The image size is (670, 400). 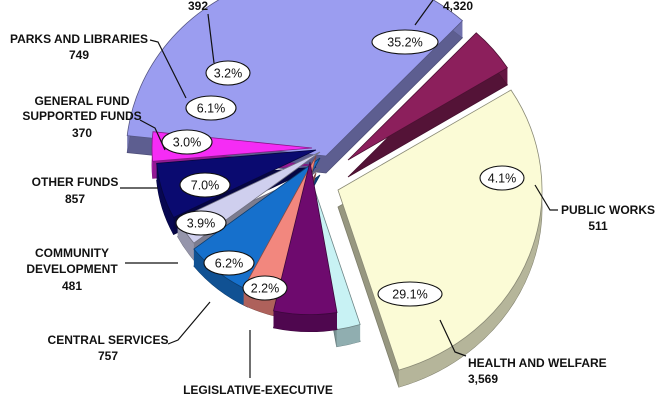 I want to click on category-label: PUBLIC WORKS 511, so click(x=594, y=208).